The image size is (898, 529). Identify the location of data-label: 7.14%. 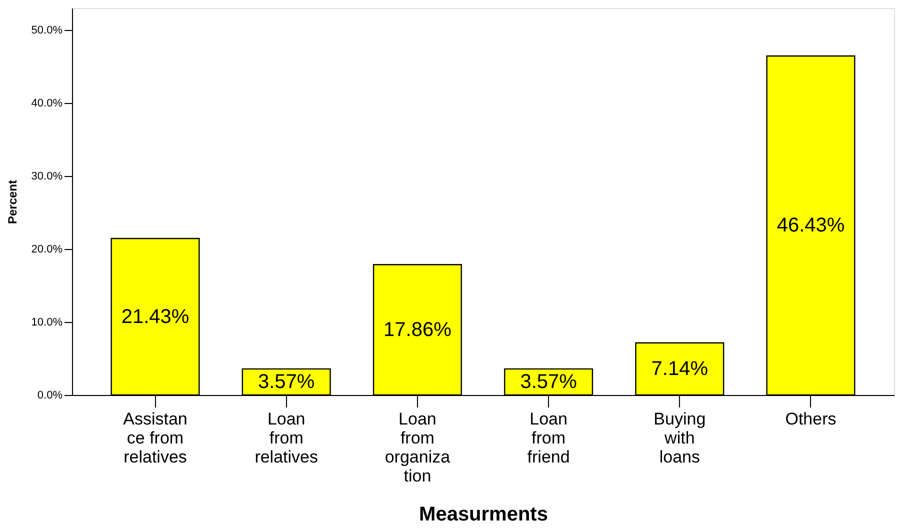
(679, 369).